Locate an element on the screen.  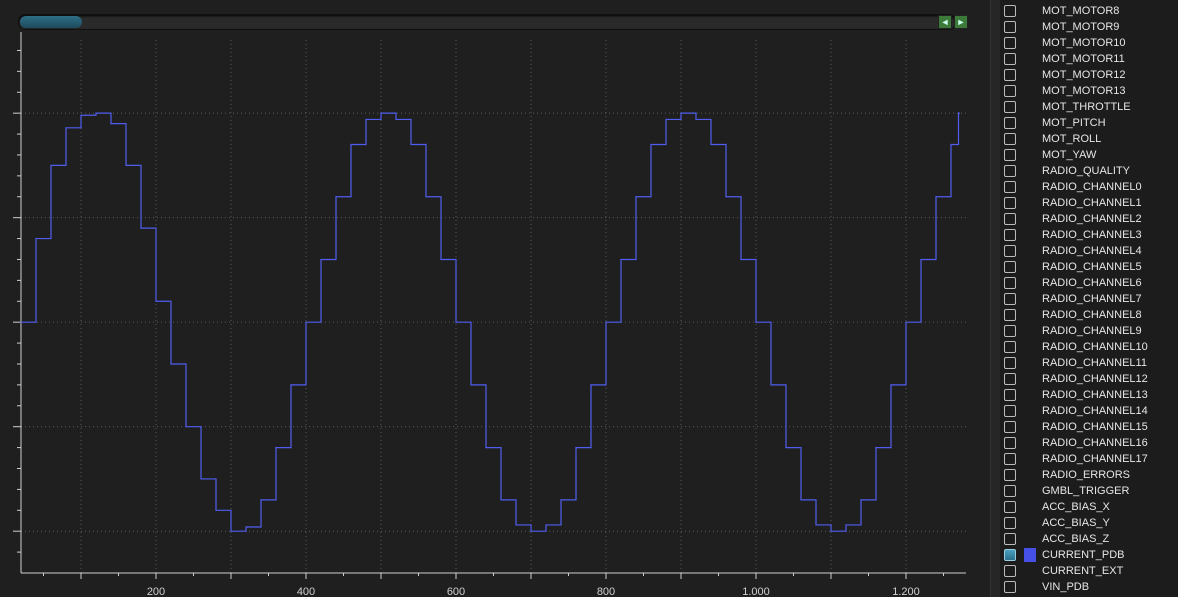
channel-row: RADIO_CHANNEL10 is located at coordinates (1089, 347).